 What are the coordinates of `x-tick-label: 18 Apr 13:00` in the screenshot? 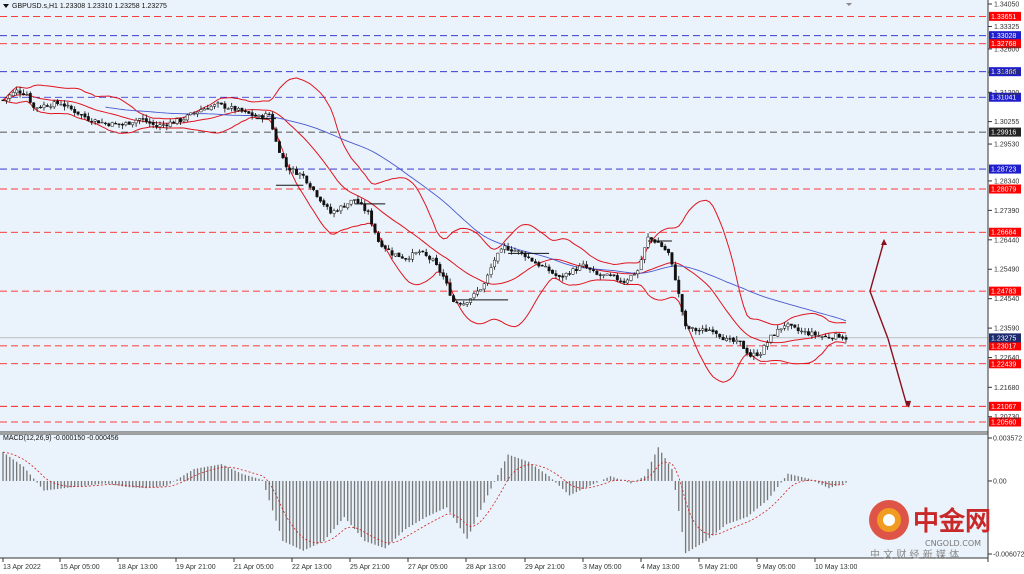 It's located at (138, 567).